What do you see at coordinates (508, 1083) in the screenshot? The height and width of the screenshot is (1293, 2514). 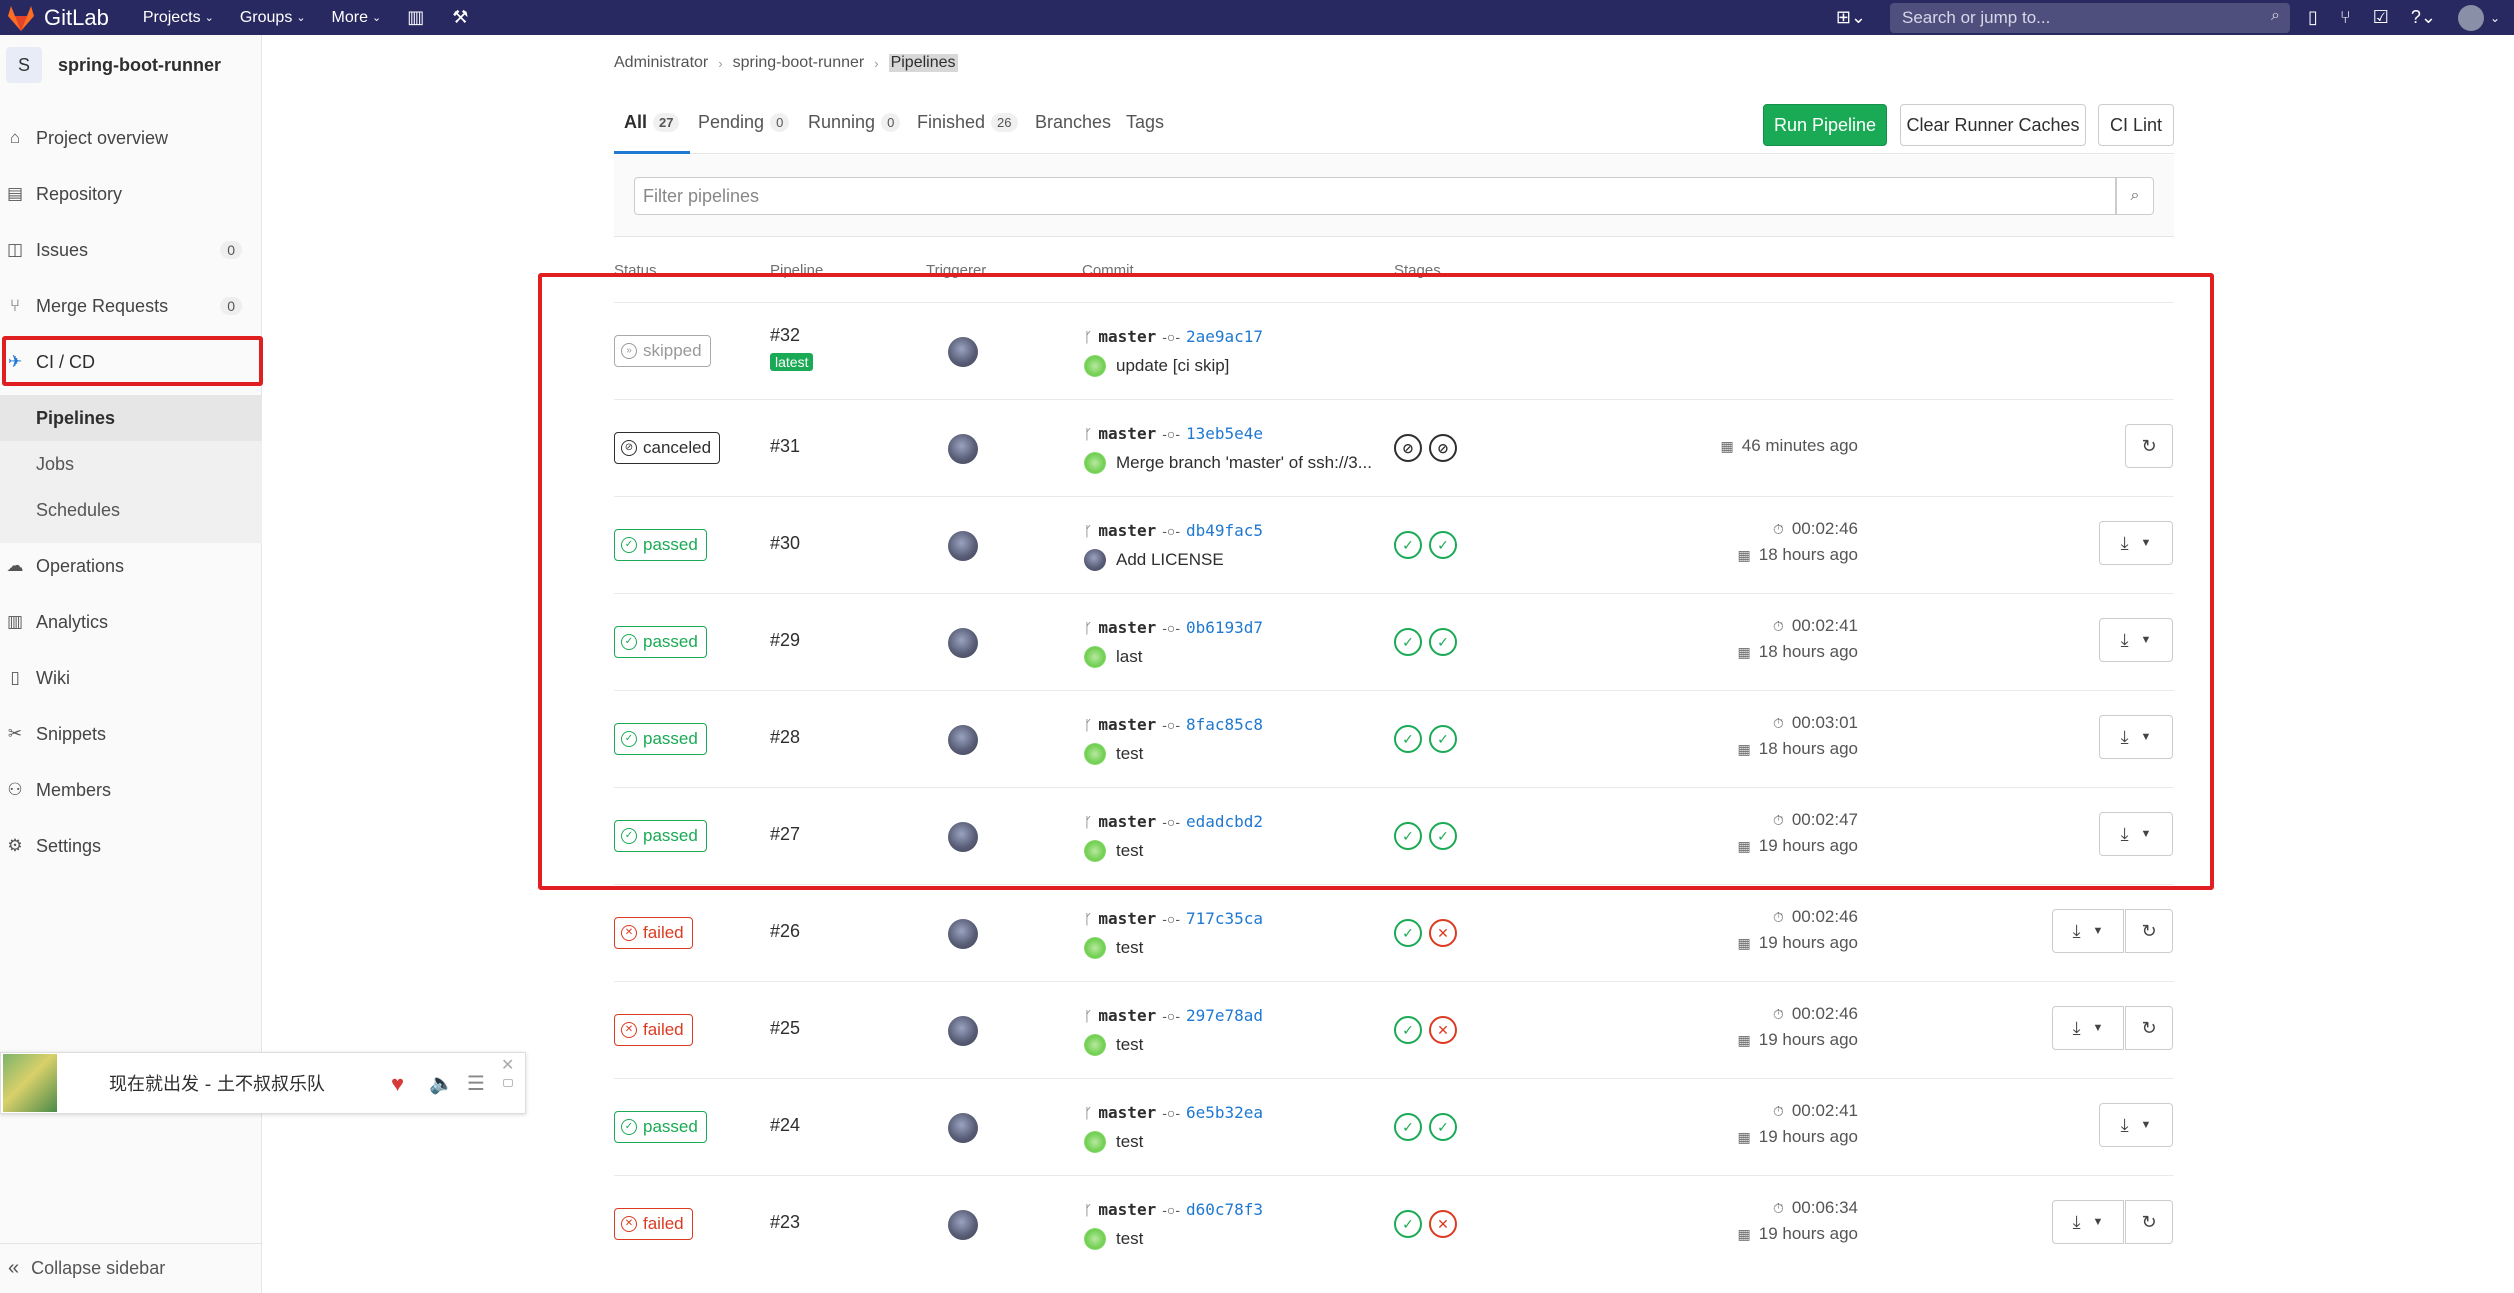 I see `minimize-icon` at bounding box center [508, 1083].